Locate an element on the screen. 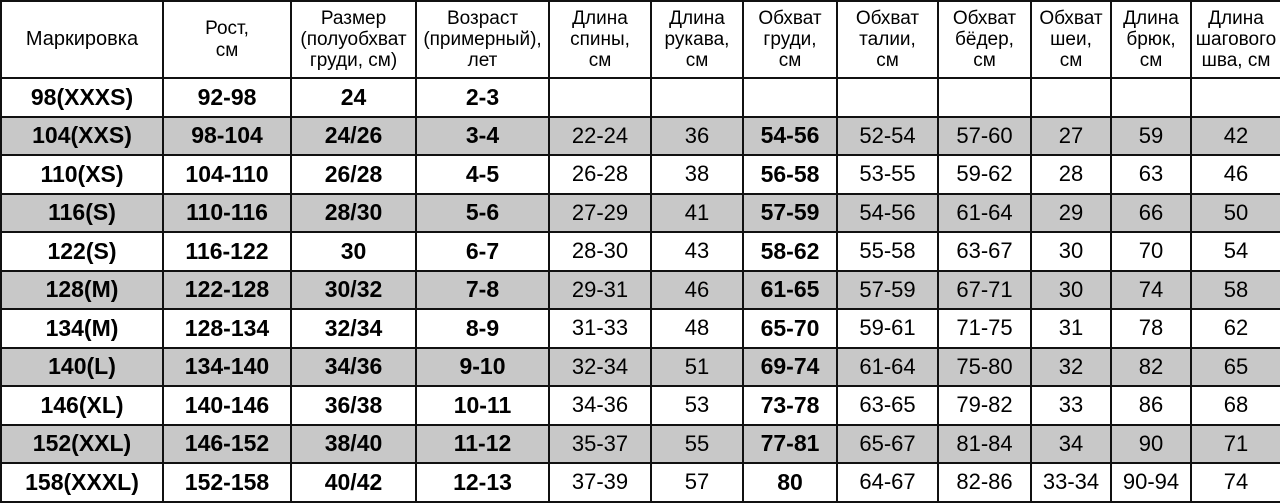 The height and width of the screenshot is (503, 1280). column-header-4: Возраст (примерный), лет is located at coordinates (482, 39).